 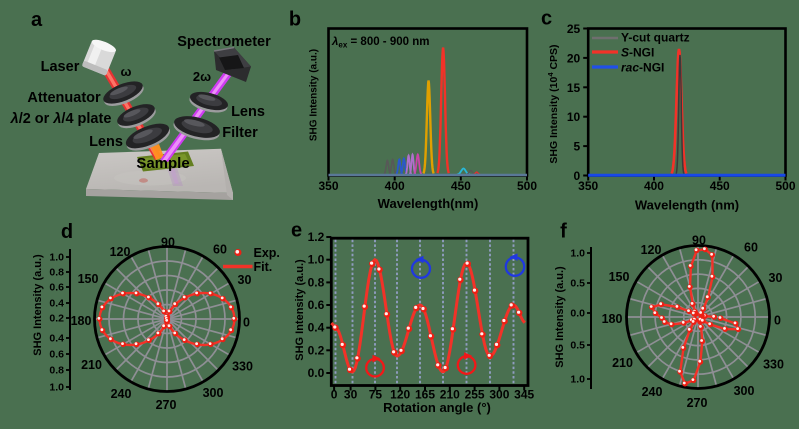 What do you see at coordinates (126, 71) in the screenshot?
I see `svg-text: ω` at bounding box center [126, 71].